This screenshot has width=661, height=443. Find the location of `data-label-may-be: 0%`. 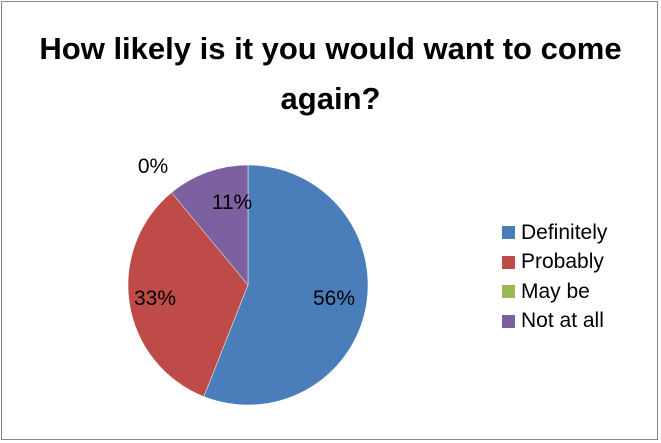

data-label-may-be: 0% is located at coordinates (153, 166).